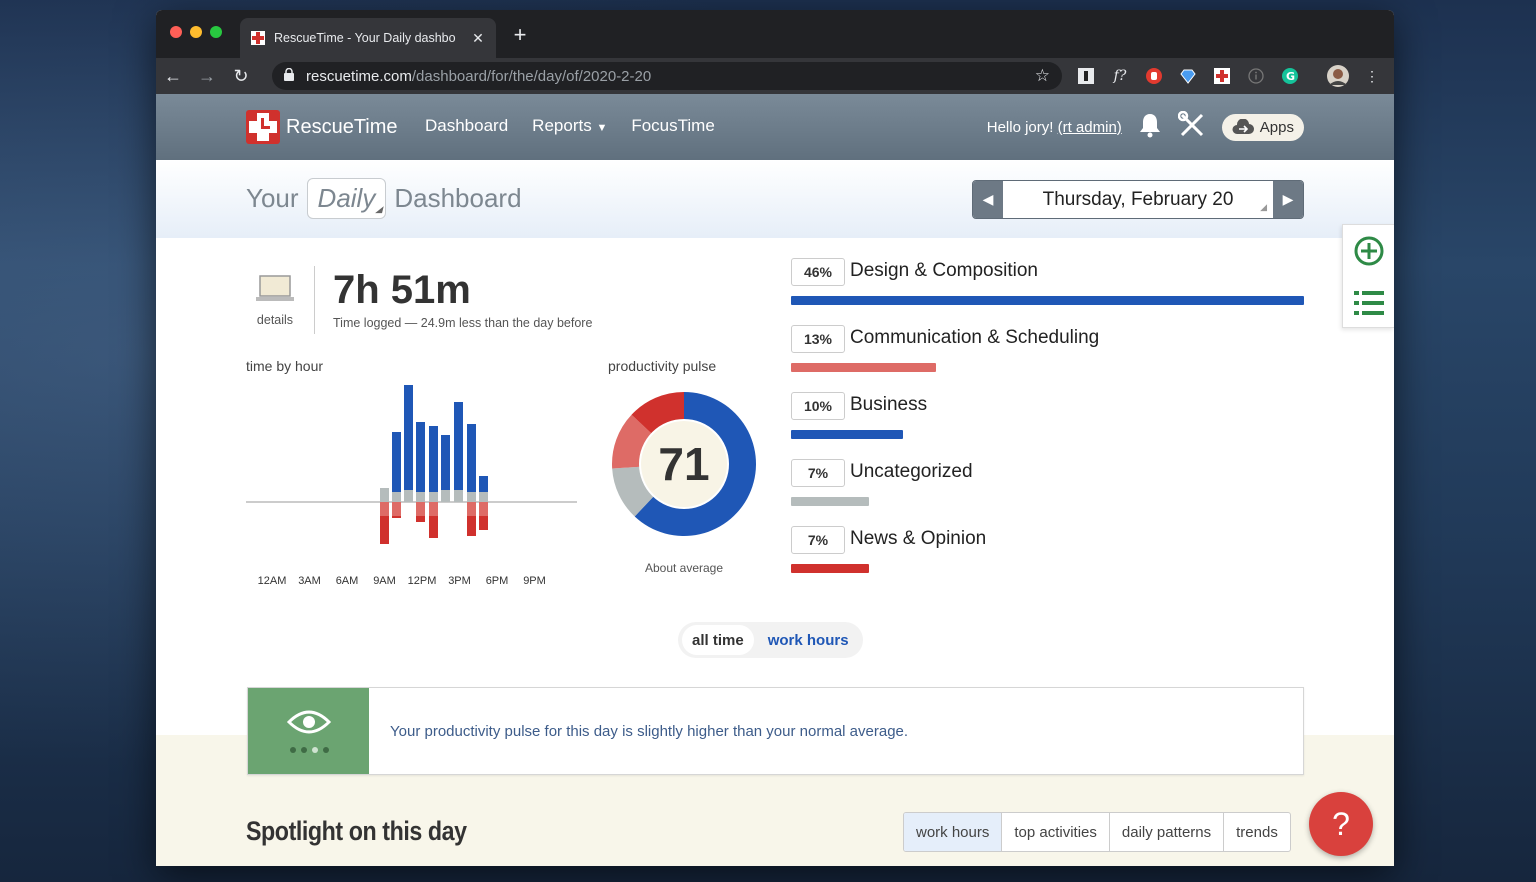  I want to click on category-name: News & Opinion, so click(918, 538).